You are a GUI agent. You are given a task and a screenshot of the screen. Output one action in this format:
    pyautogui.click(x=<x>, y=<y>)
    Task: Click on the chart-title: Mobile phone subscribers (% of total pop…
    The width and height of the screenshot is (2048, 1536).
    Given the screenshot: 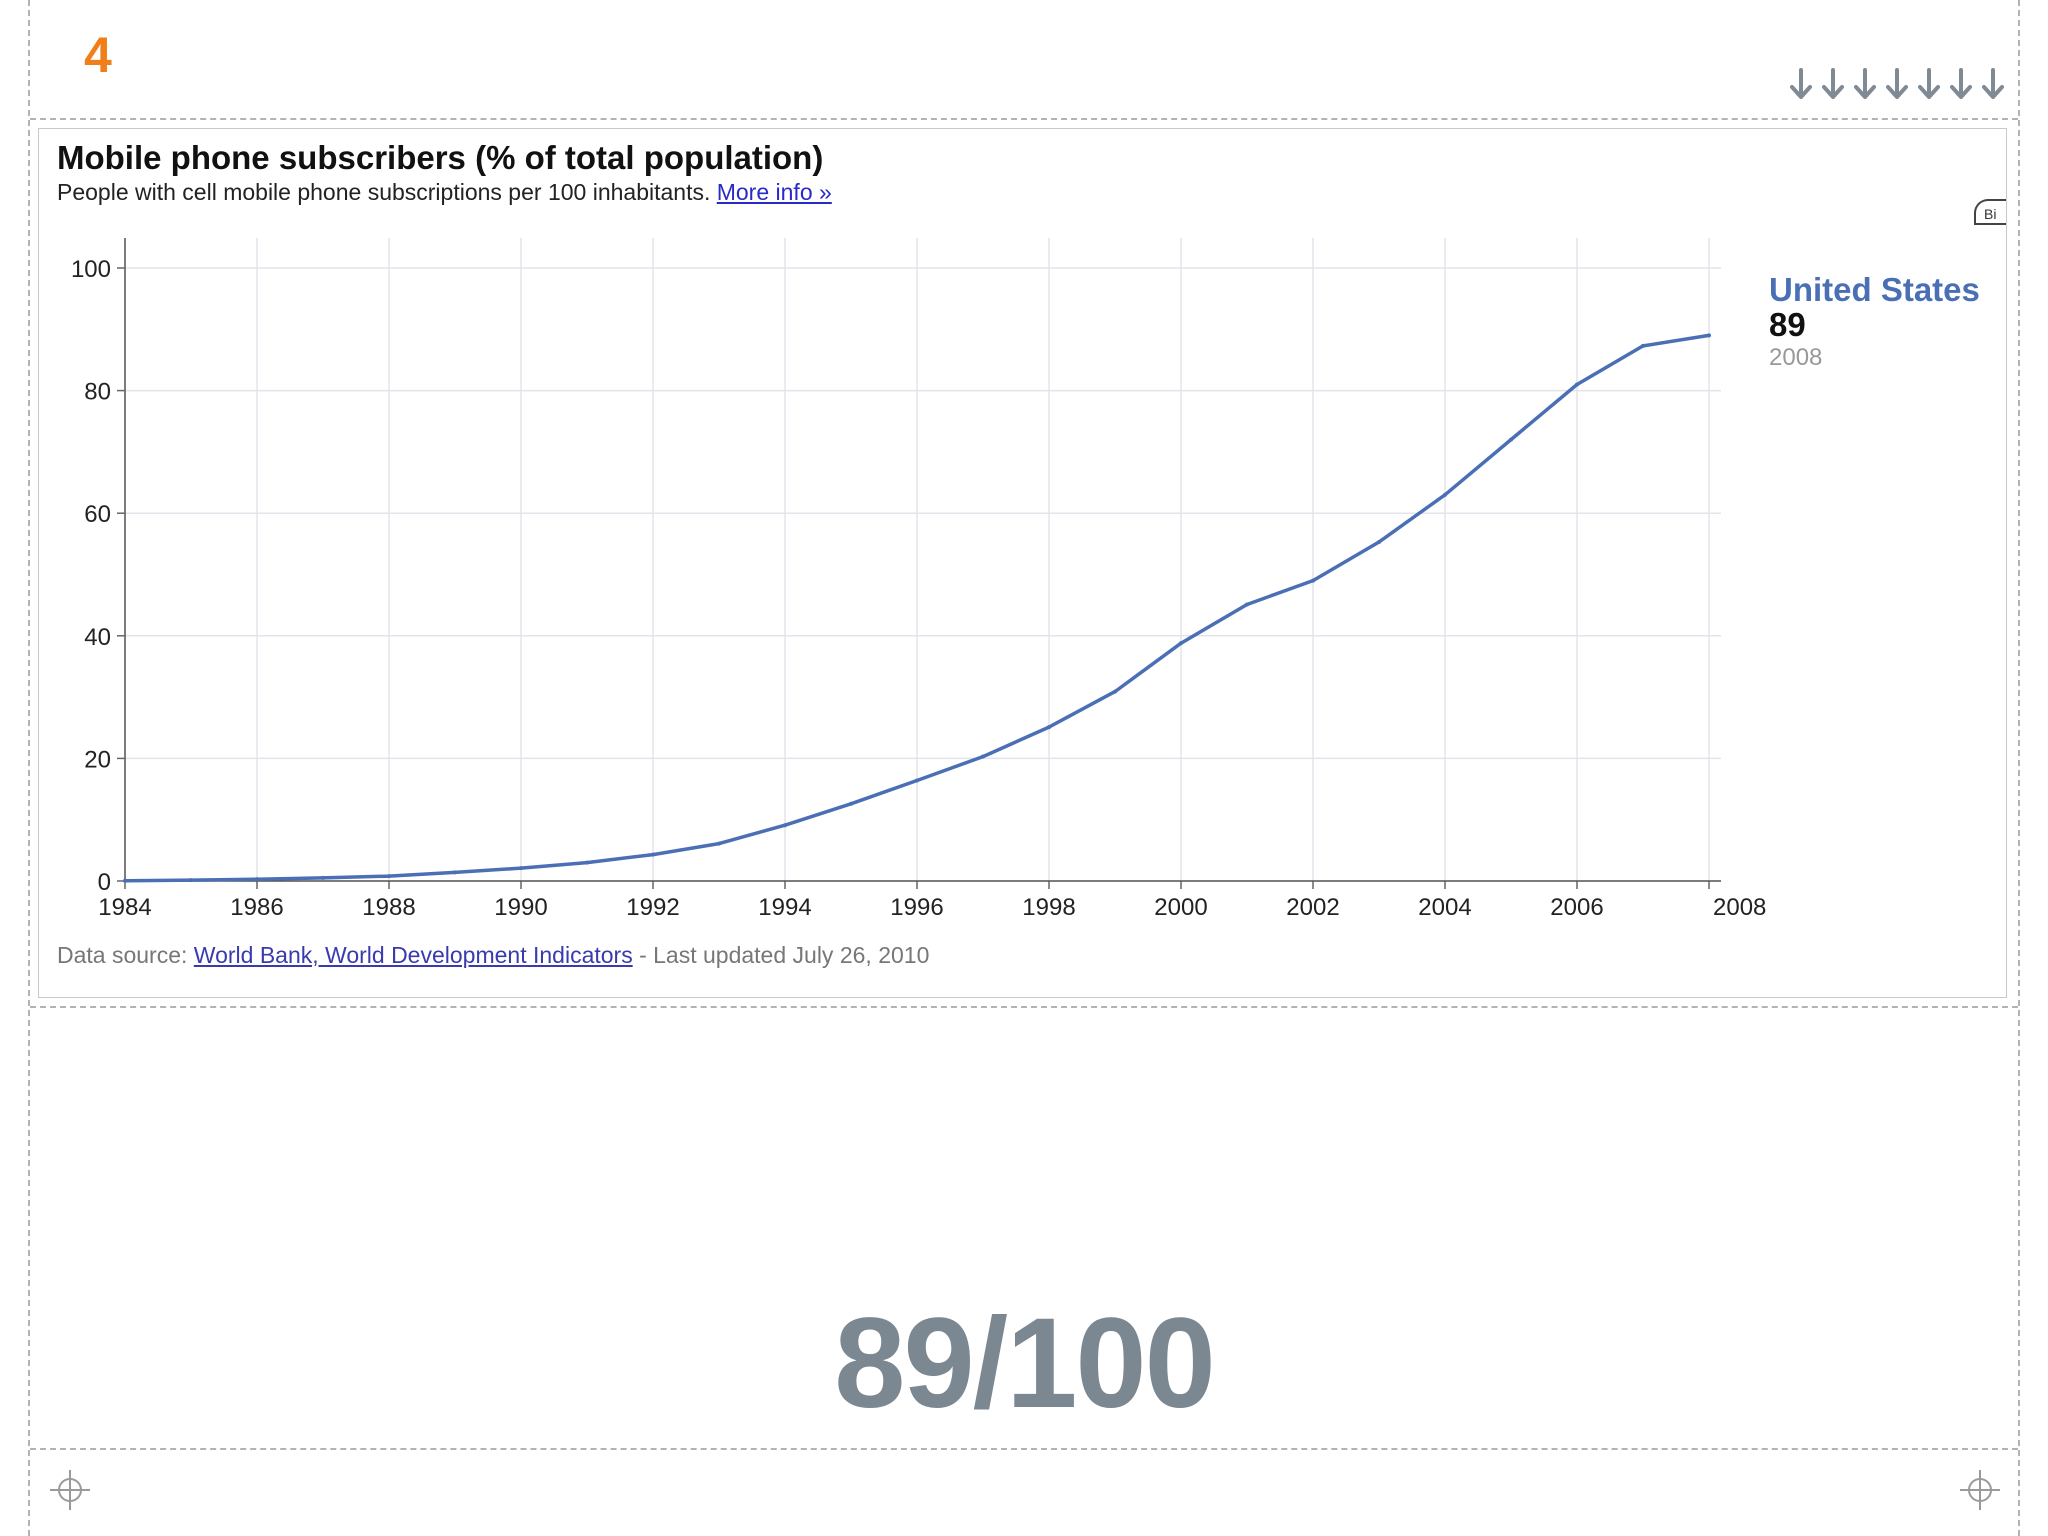 What is the action you would take?
    pyautogui.click(x=440, y=157)
    